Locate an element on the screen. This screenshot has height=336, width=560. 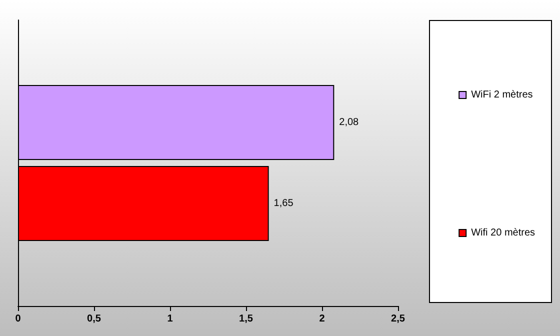
x-tick-label: 1,5 is located at coordinates (246, 319).